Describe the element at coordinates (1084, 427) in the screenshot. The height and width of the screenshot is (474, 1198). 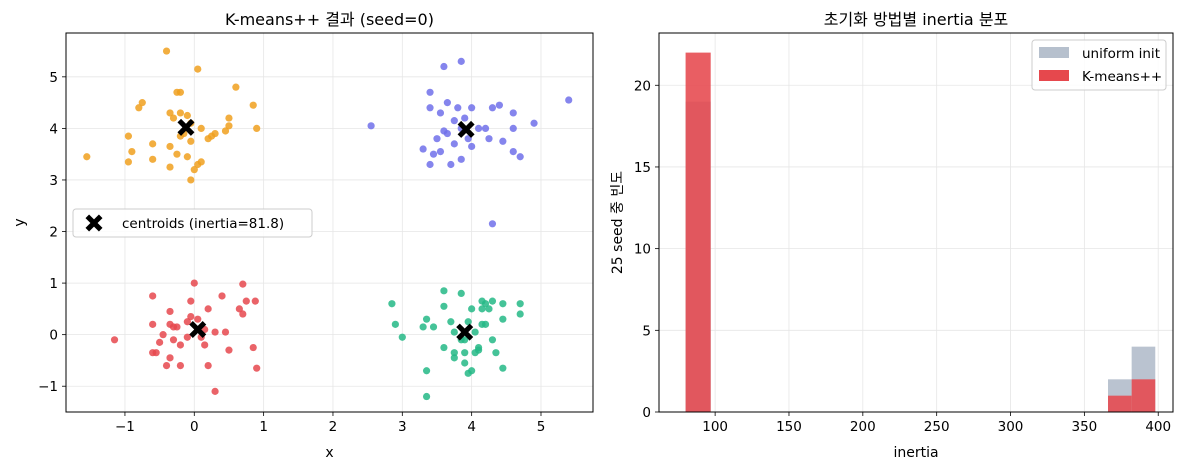
I see `x-tick-label: 350` at that location.